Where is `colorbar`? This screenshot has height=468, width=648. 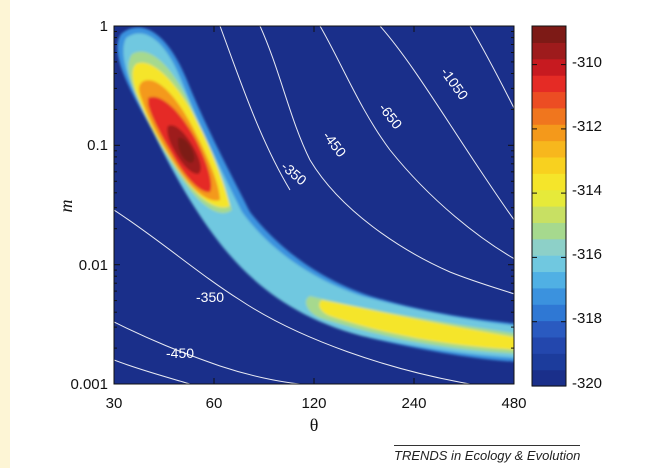 colorbar is located at coordinates (549, 206).